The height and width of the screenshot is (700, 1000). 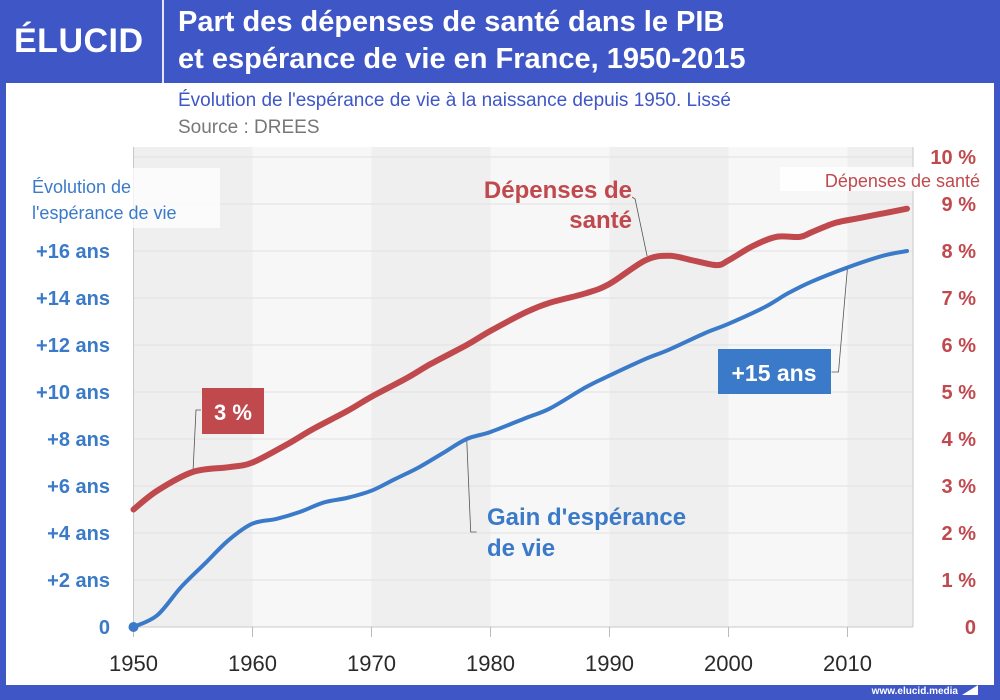 What do you see at coordinates (73, 299) in the screenshot?
I see `y-left-tick-label: +14 ans` at bounding box center [73, 299].